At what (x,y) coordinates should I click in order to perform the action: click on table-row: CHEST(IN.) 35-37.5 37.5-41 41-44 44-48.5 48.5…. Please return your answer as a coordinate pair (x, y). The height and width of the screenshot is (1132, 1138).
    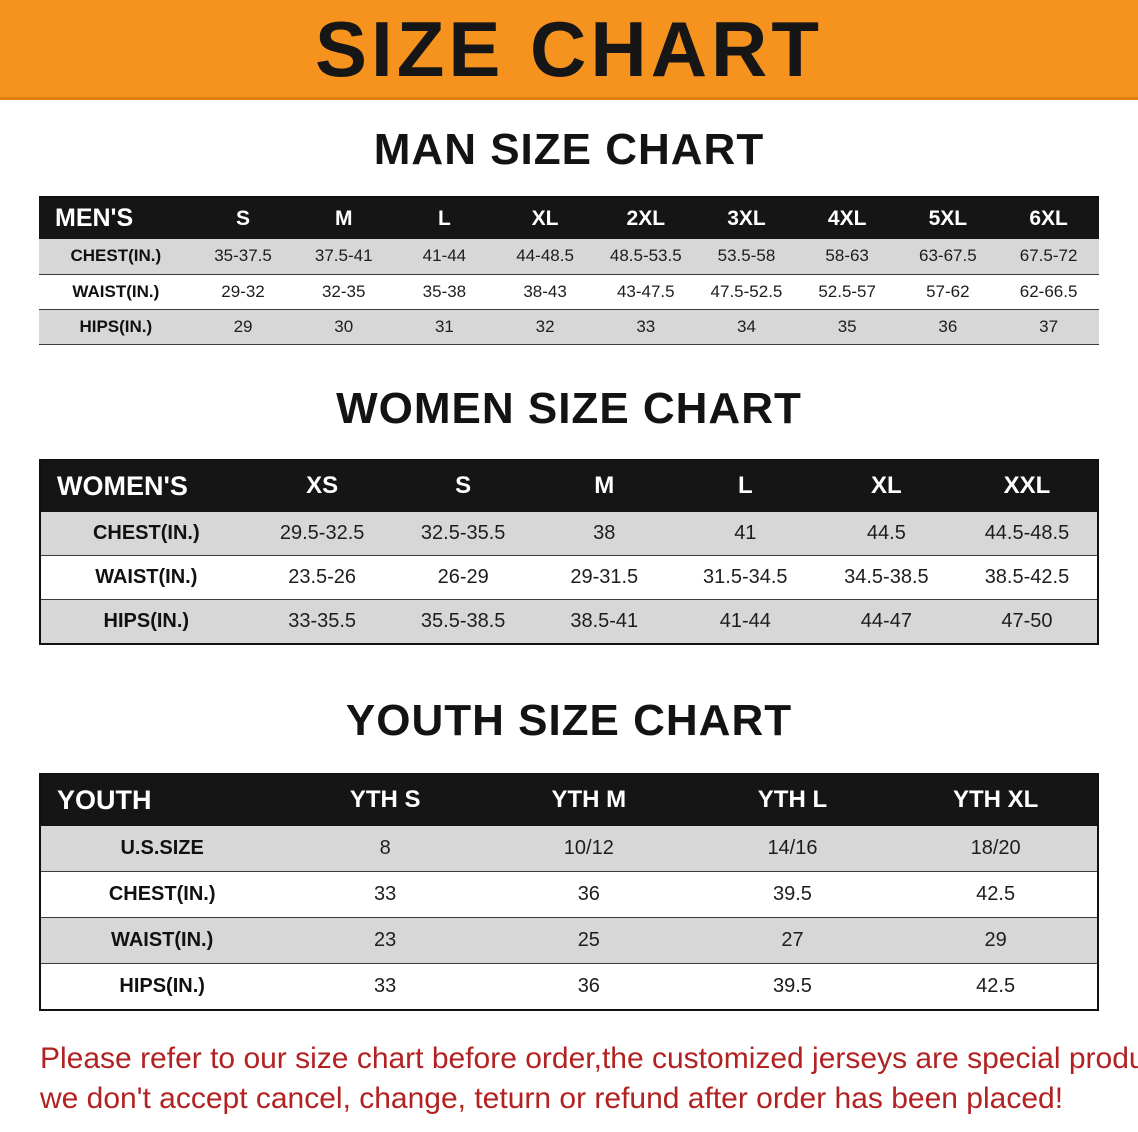
    Looking at the image, I should click on (569, 257).